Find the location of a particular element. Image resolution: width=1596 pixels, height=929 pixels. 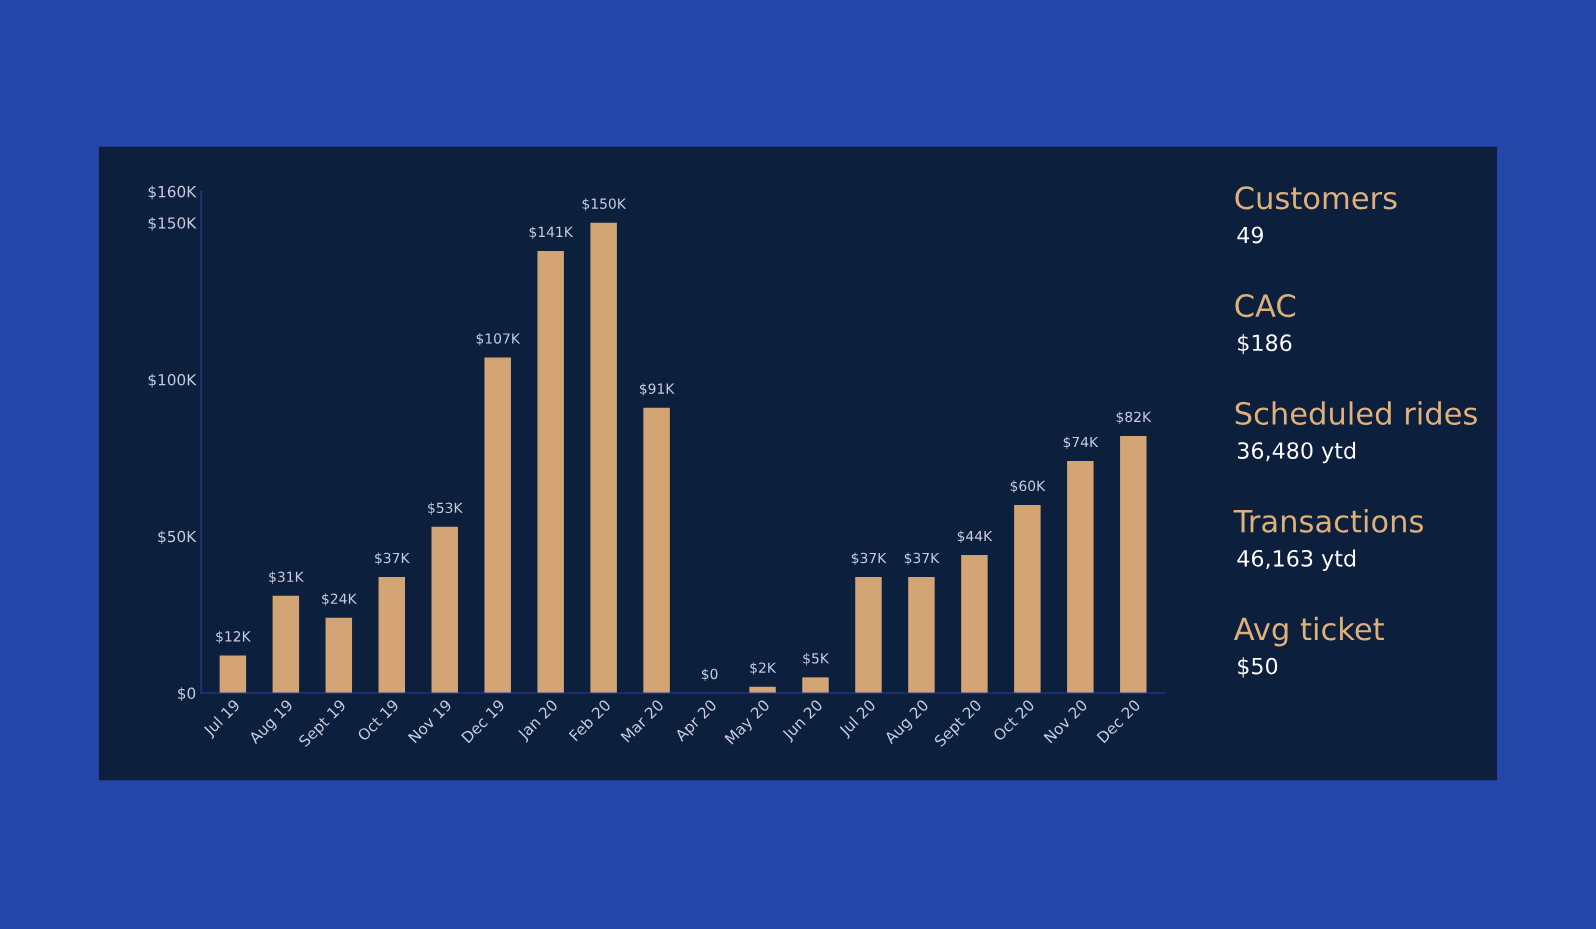

data-label: $53K is located at coordinates (445, 508).